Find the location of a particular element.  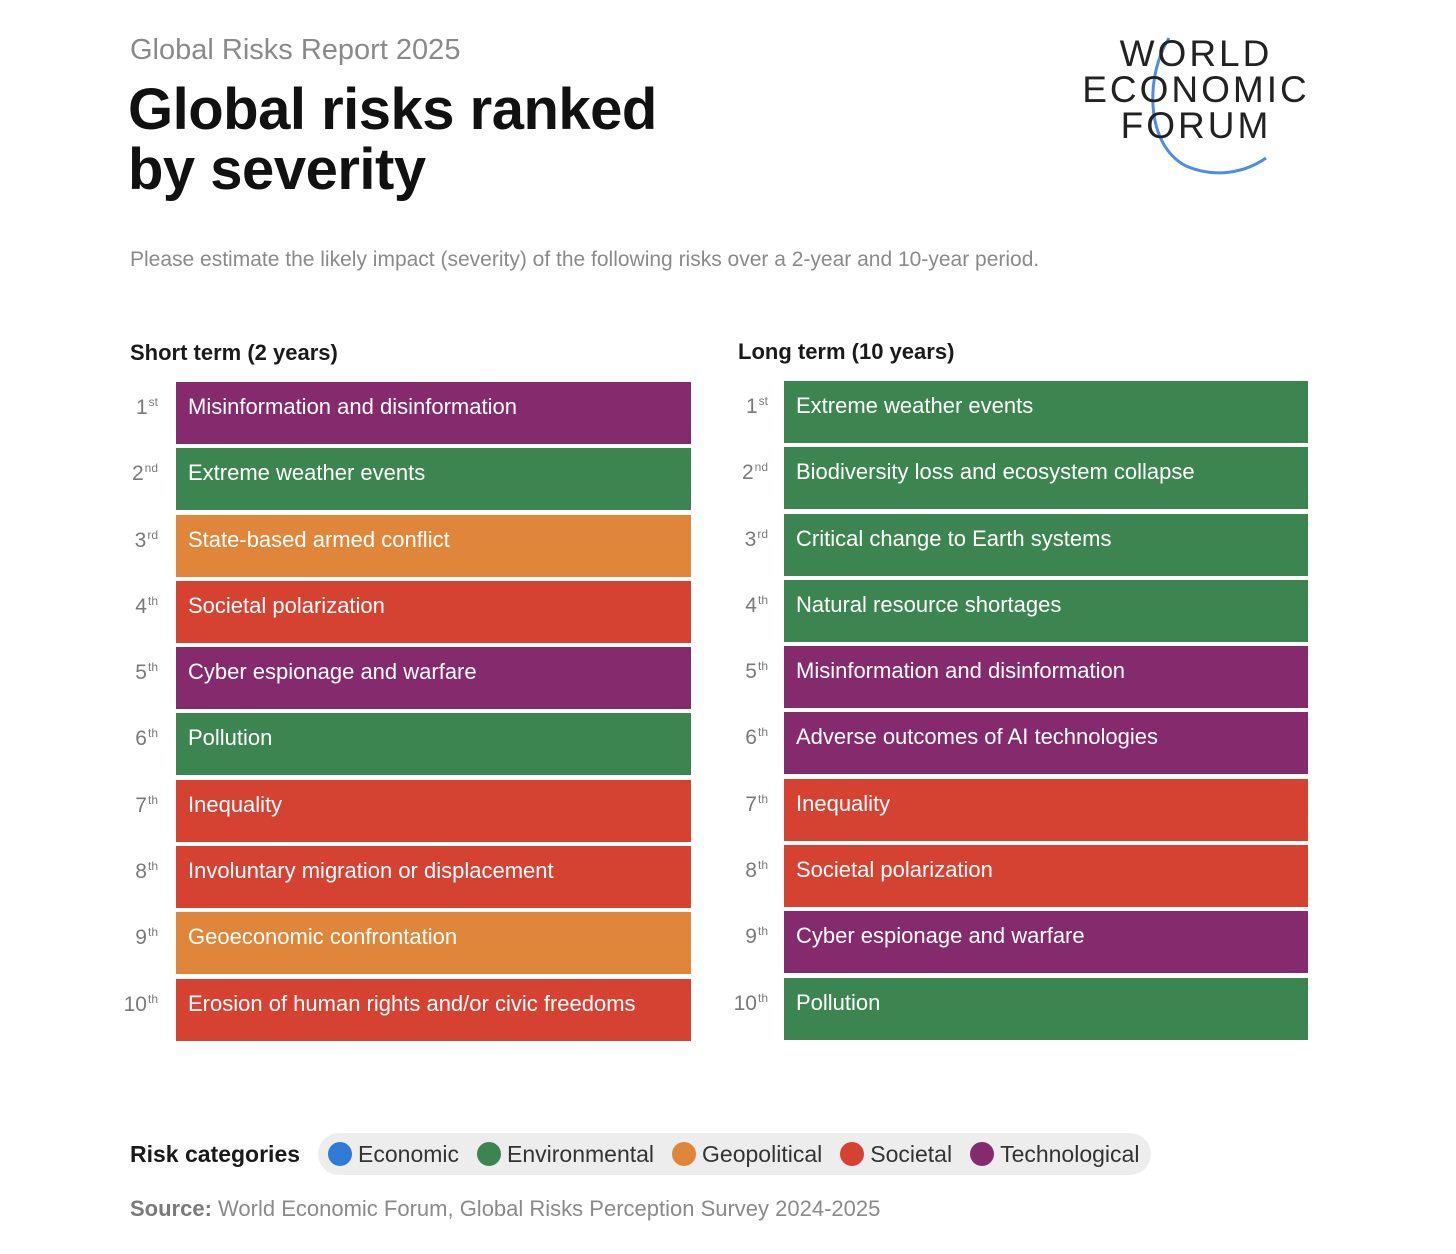

legend-title: Risk categories is located at coordinates (215, 1153).